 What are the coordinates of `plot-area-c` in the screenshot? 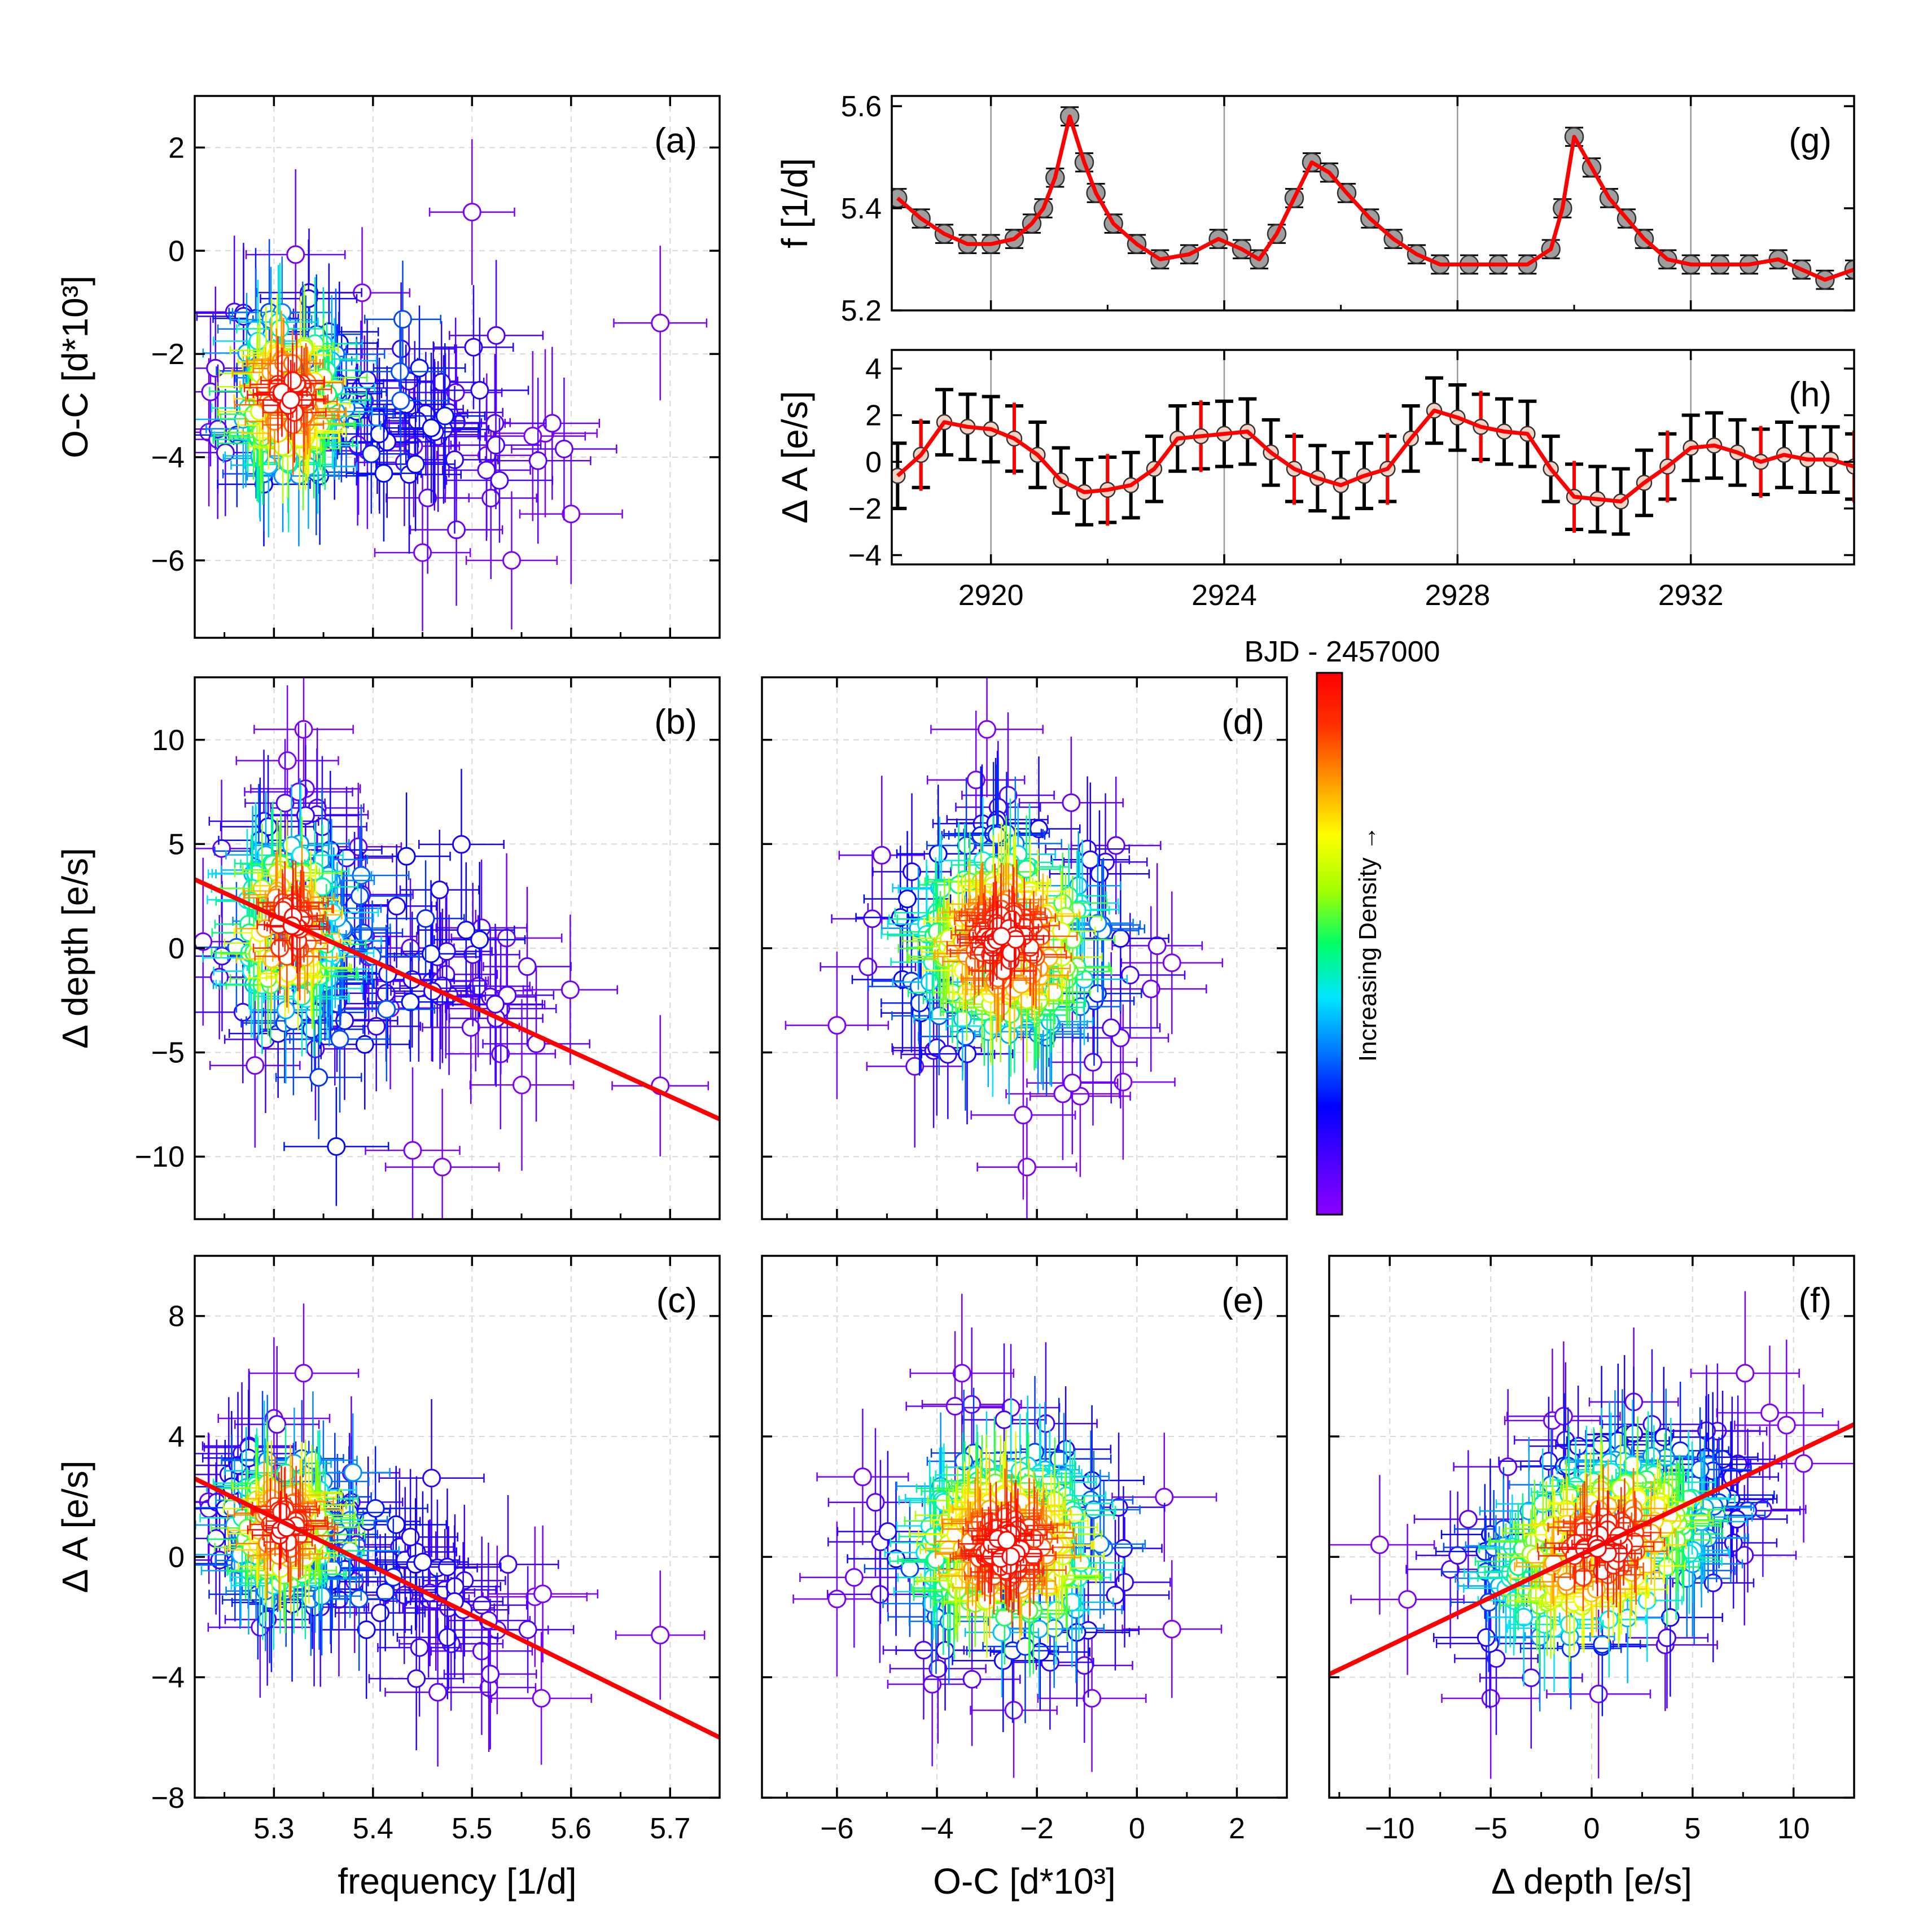 It's located at (457, 1535).